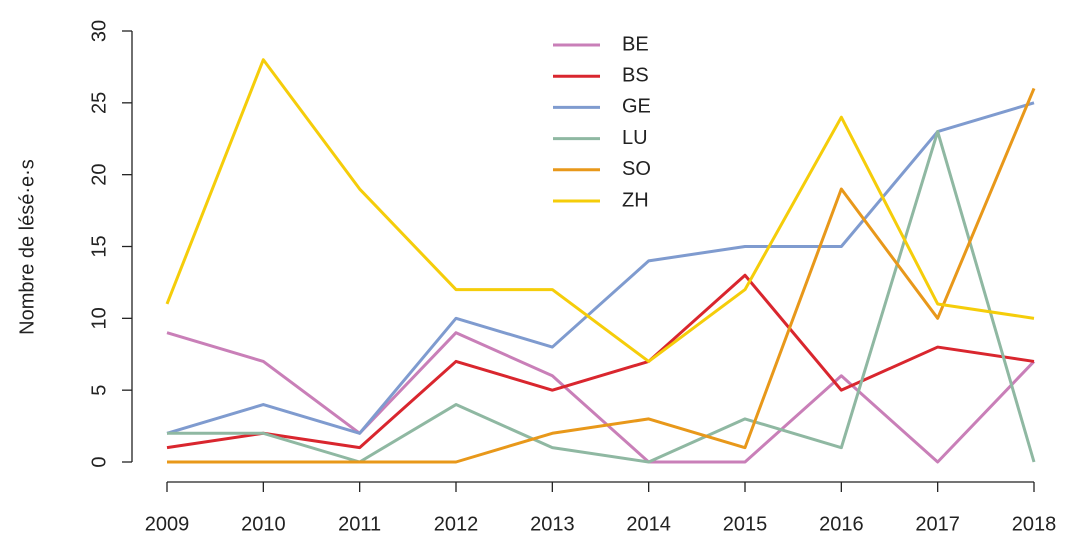 The height and width of the screenshot is (538, 1066). What do you see at coordinates (635, 44) in the screenshot?
I see `legend-label: BE` at bounding box center [635, 44].